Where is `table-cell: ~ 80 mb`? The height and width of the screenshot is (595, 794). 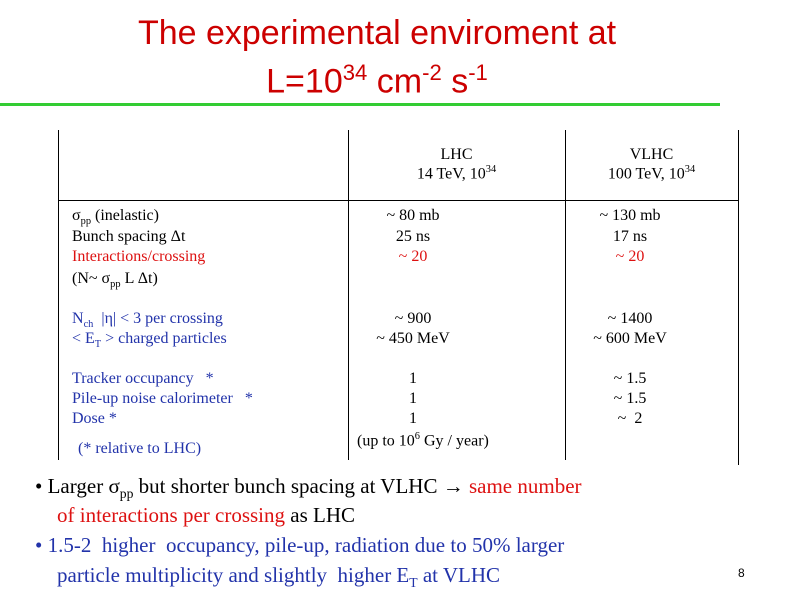
table-cell: ~ 80 mb is located at coordinates (413, 215).